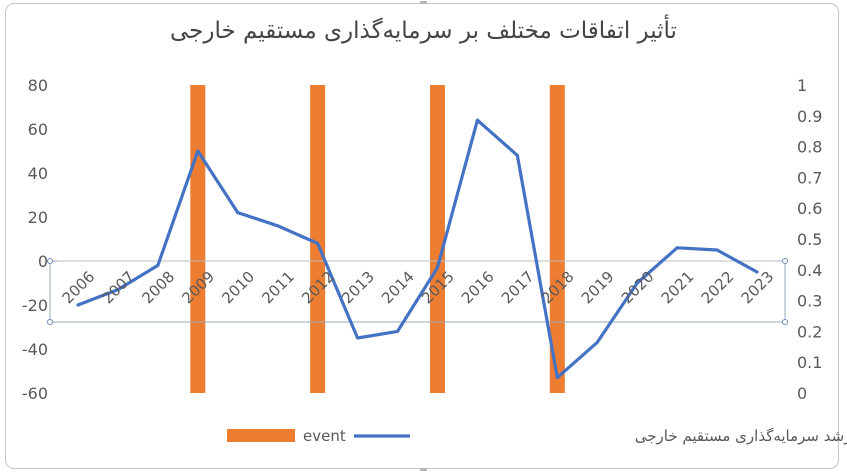 The image size is (847, 476). What do you see at coordinates (477, 120) in the screenshot?
I see `fdi-point-2016` at bounding box center [477, 120].